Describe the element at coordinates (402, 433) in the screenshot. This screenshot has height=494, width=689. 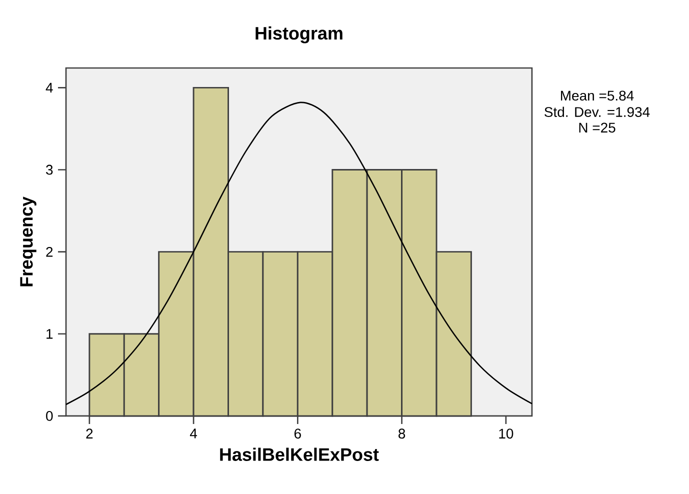
I see `x-tick-label: 8` at that location.